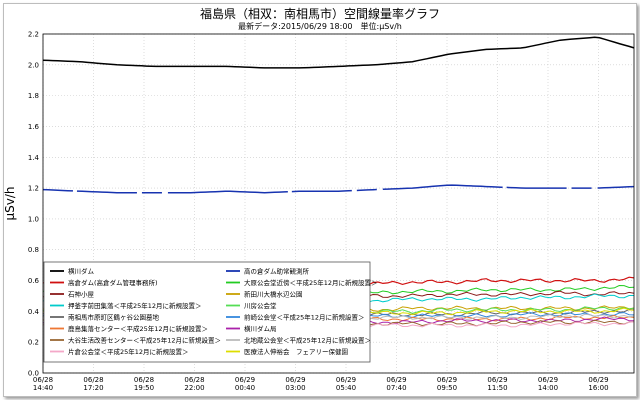  What do you see at coordinates (311, 282) in the screenshot?
I see `legend-entry: 大原公会堂近傍＜平成25年12月に新規設置＞` at bounding box center [311, 282].